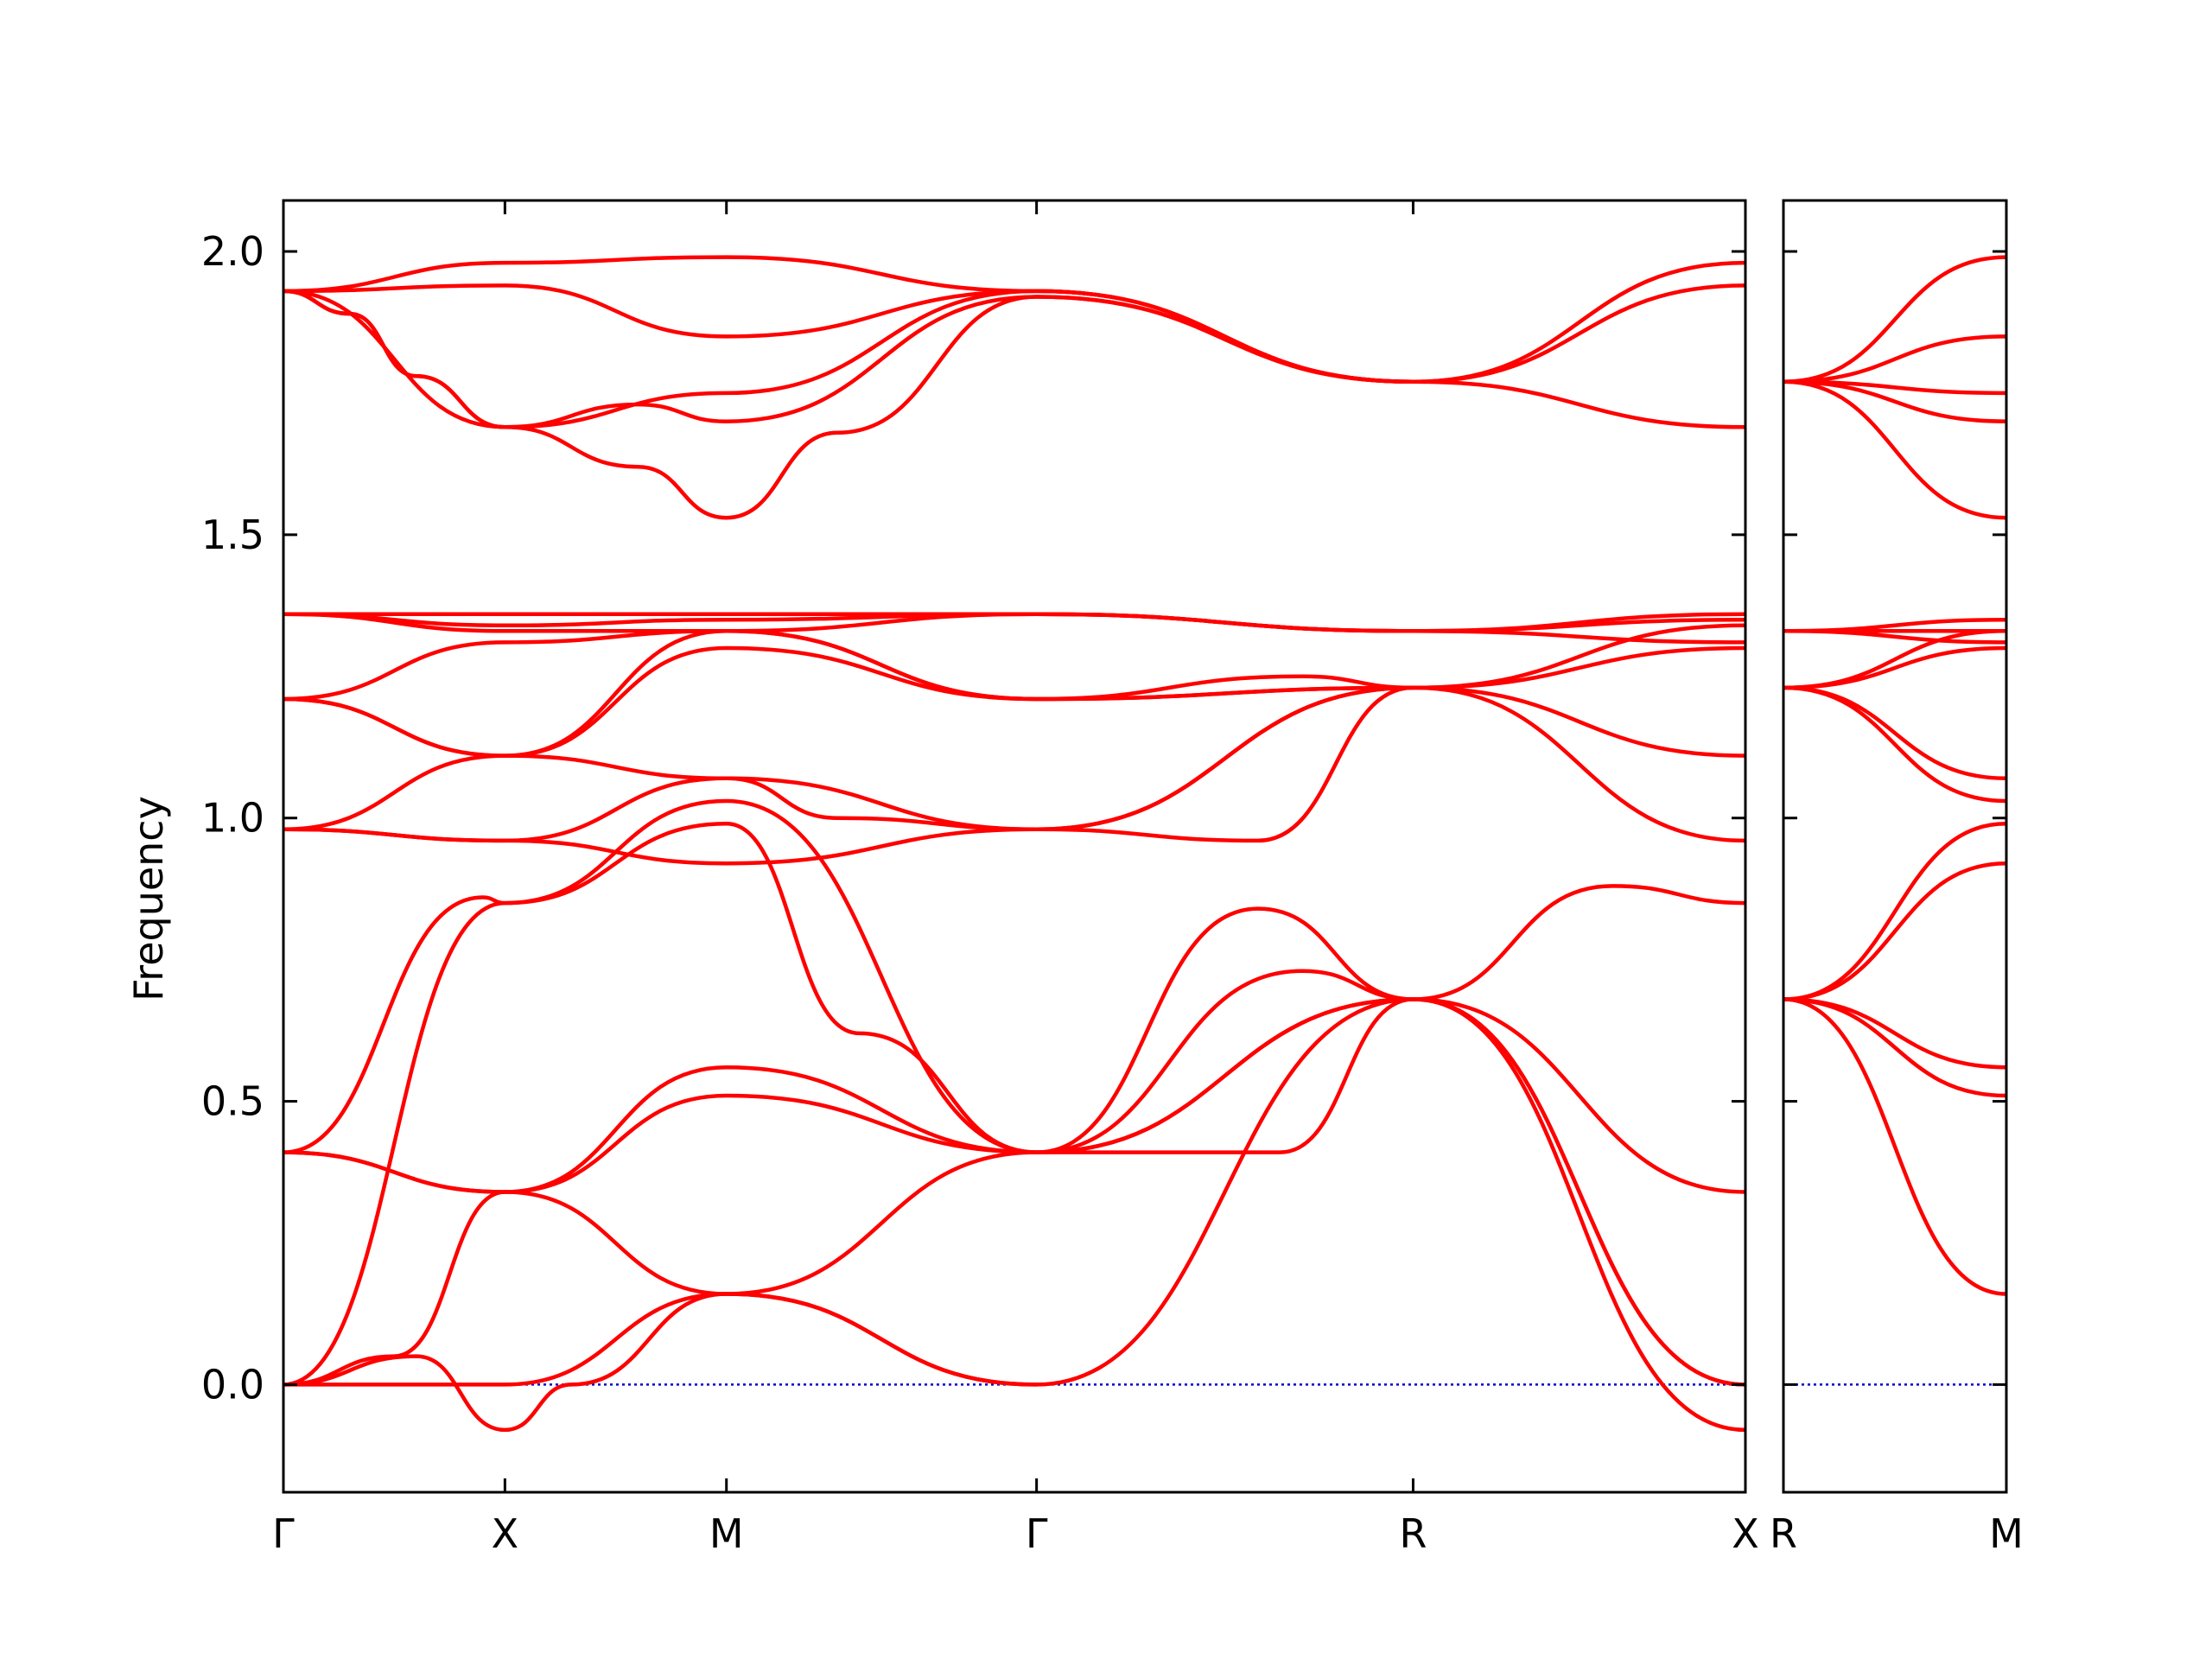  What do you see at coordinates (232, 535) in the screenshot?
I see `y-tick-label: 1.5` at bounding box center [232, 535].